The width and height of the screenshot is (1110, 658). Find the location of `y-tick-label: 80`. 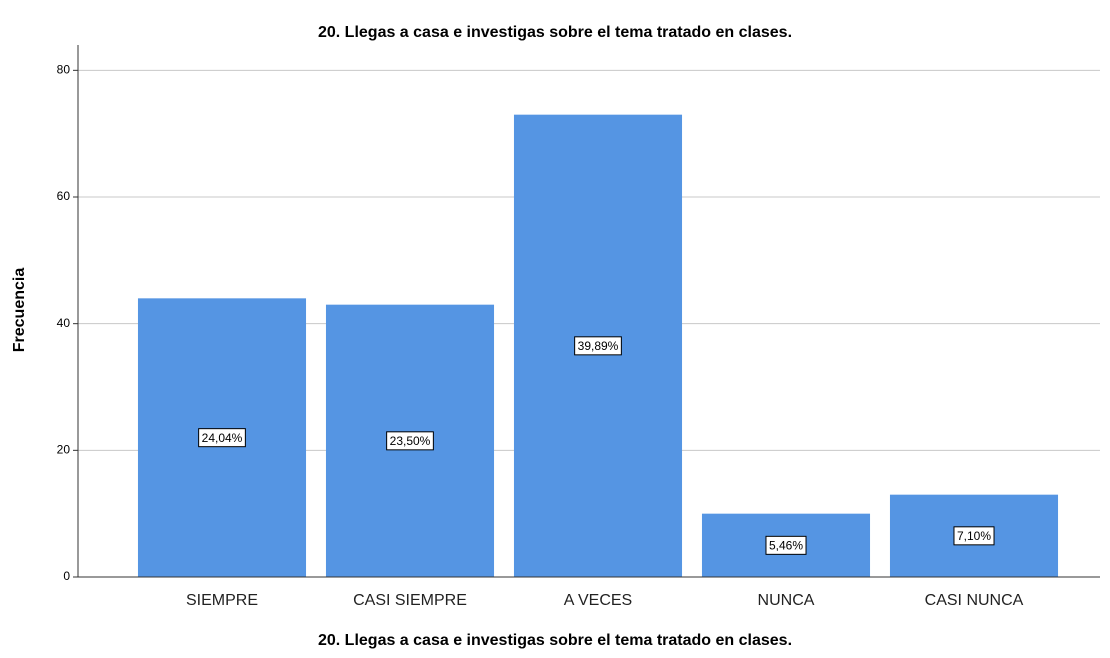

y-tick-label: 80 is located at coordinates (64, 70).